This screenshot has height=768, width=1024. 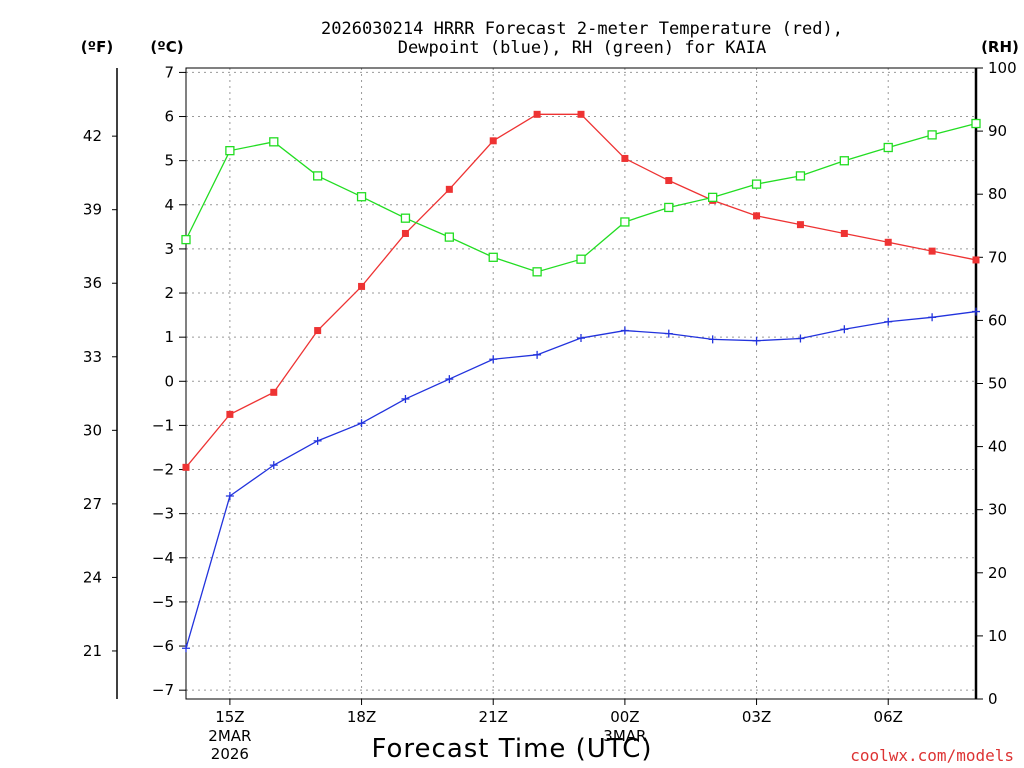 I want to click on credit-text: coolwx.com/models, so click(x=932, y=755).